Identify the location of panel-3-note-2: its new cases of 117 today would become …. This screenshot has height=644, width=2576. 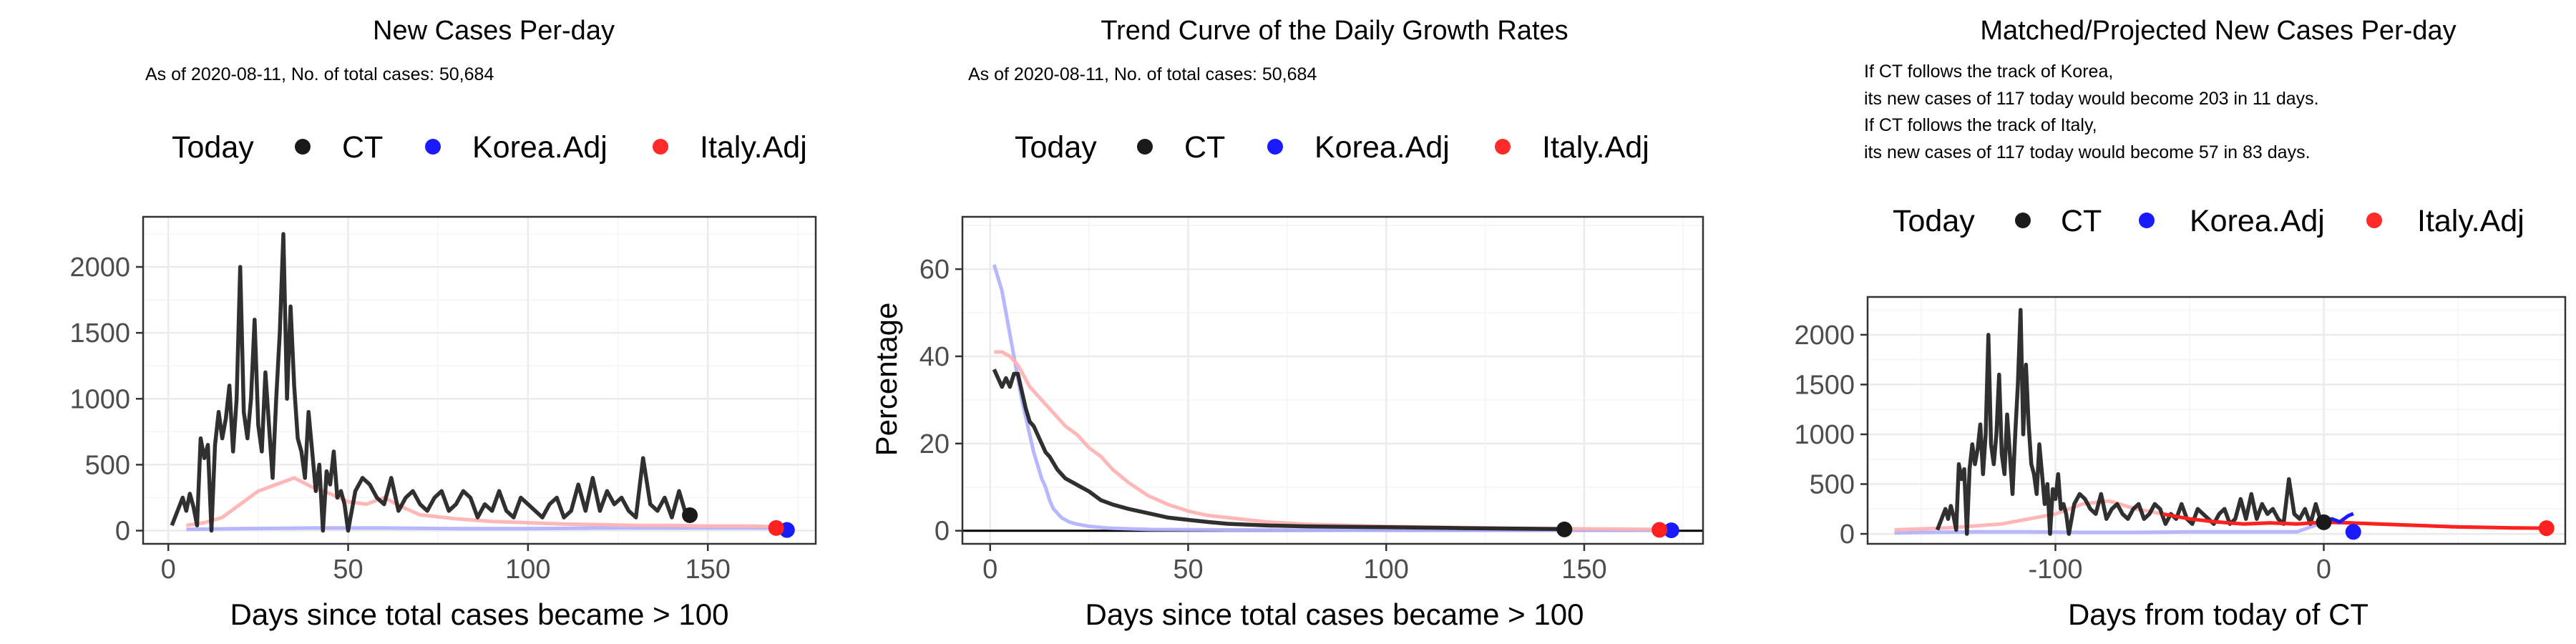
(2091, 99).